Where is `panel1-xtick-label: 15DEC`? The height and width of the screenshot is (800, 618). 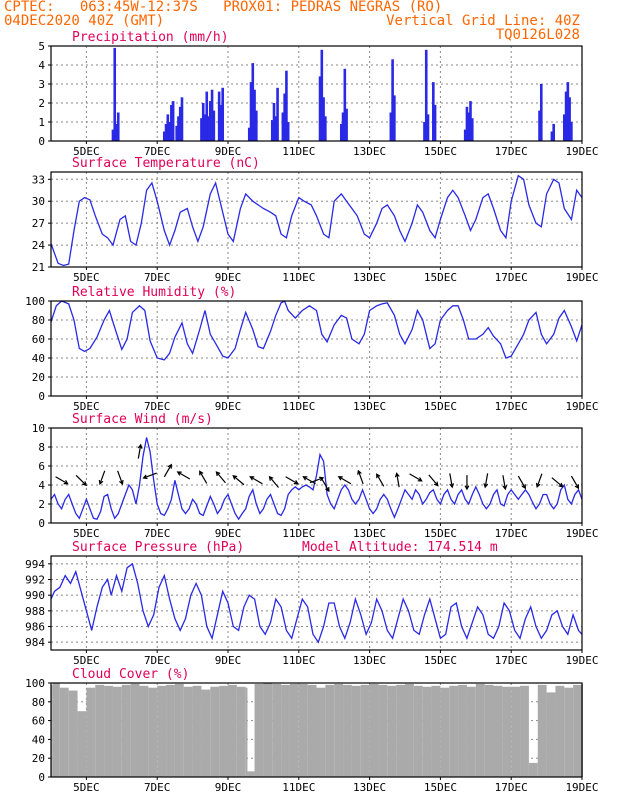 panel1-xtick-label: 15DEC is located at coordinates (440, 151).